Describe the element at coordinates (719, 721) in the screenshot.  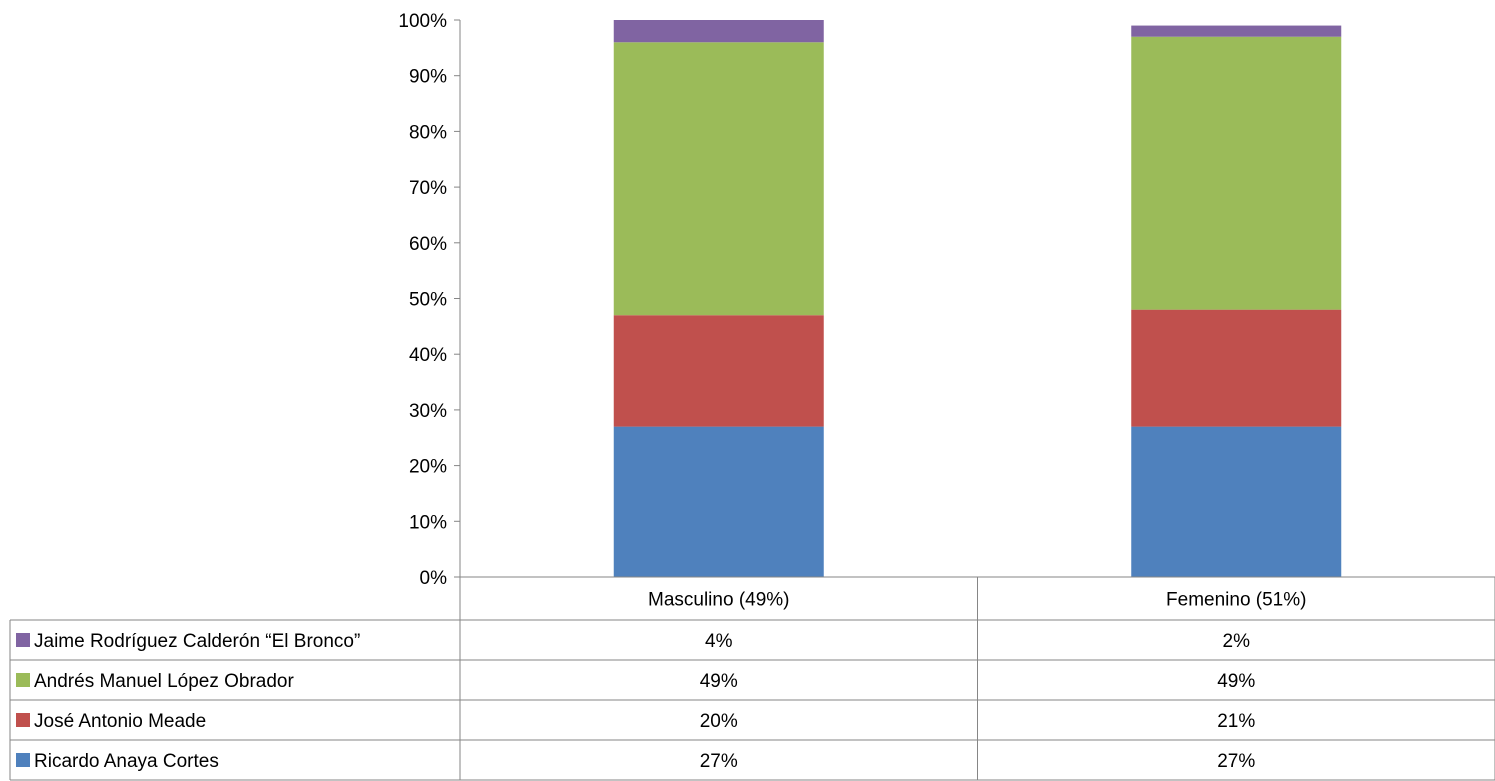
I see `data-label: 20%` at that location.